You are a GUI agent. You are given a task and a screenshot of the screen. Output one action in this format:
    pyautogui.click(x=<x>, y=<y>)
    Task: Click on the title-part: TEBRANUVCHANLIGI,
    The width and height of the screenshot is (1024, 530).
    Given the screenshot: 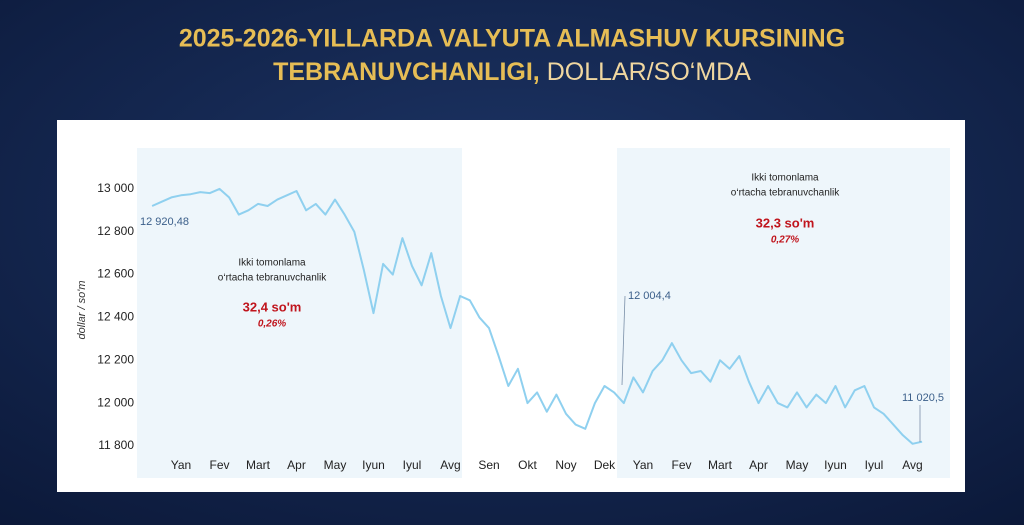 What is the action you would take?
    pyautogui.click(x=406, y=72)
    